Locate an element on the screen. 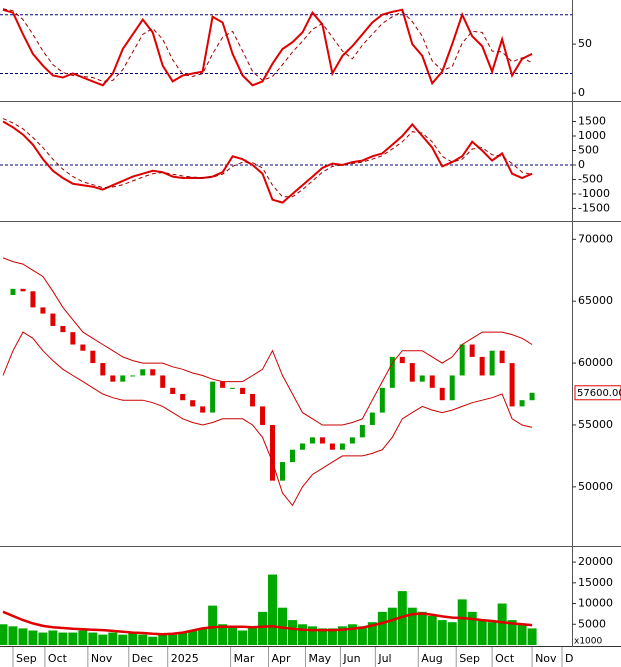 The height and width of the screenshot is (667, 621). x-tick-label: Jun is located at coordinates (351, 658).